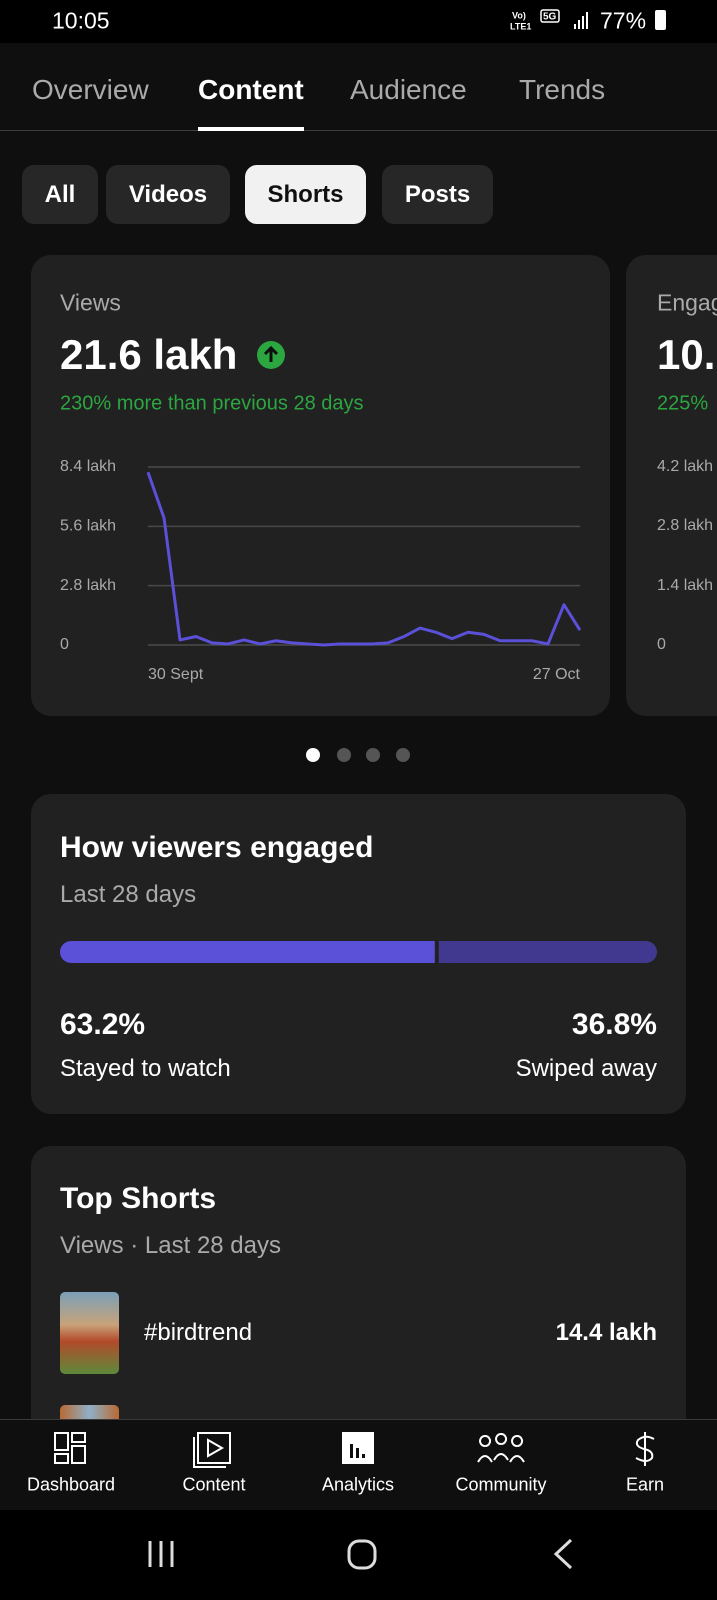 The width and height of the screenshot is (717, 1600). Describe the element at coordinates (81, 20) in the screenshot. I see `clock: 10:05` at that location.